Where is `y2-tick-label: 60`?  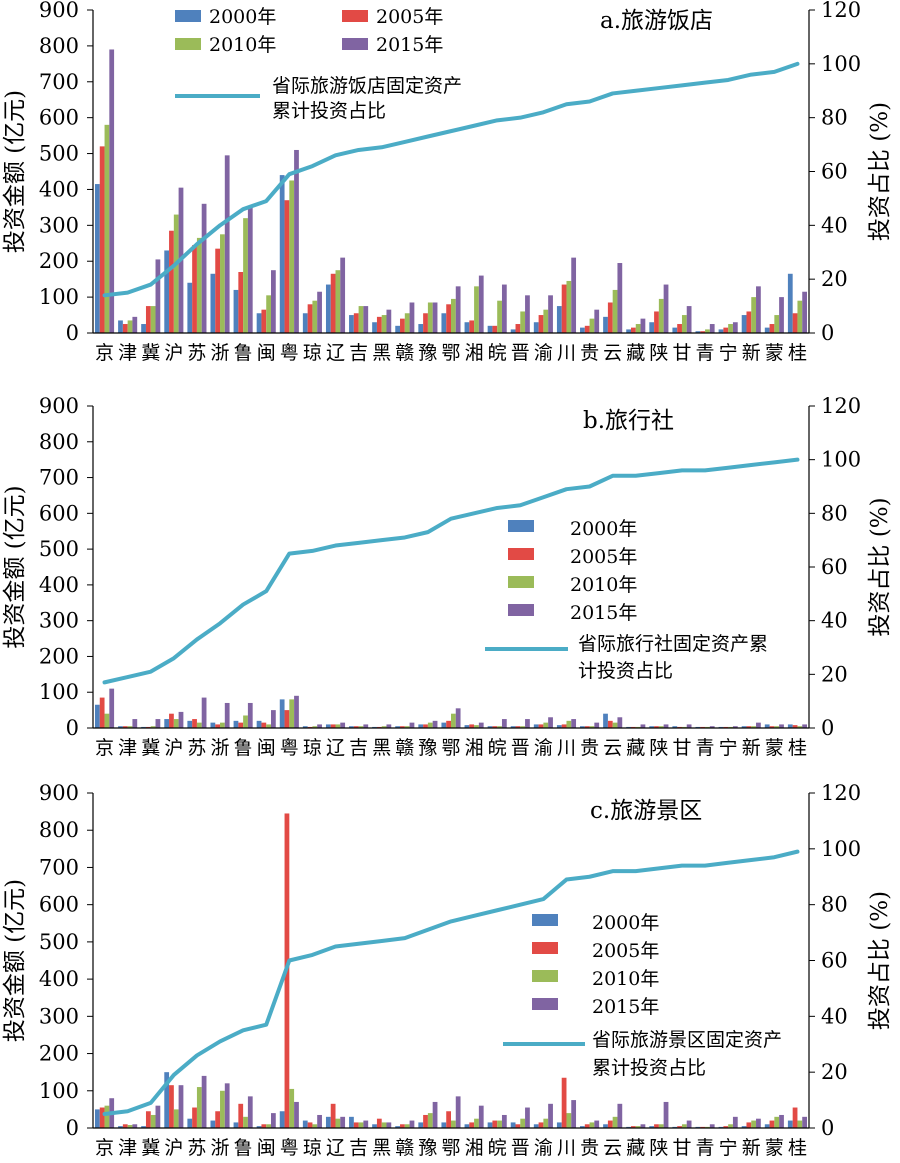
y2-tick-label: 60 is located at coordinates (834, 961).